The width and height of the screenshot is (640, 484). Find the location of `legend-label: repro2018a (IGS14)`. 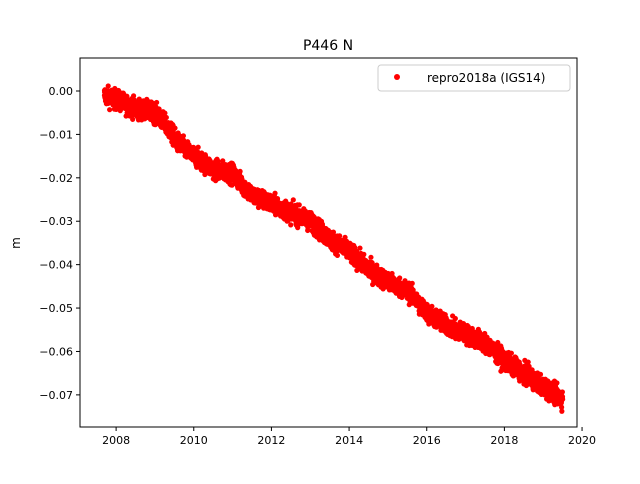

legend-label: repro2018a (IGS14) is located at coordinates (486, 78).